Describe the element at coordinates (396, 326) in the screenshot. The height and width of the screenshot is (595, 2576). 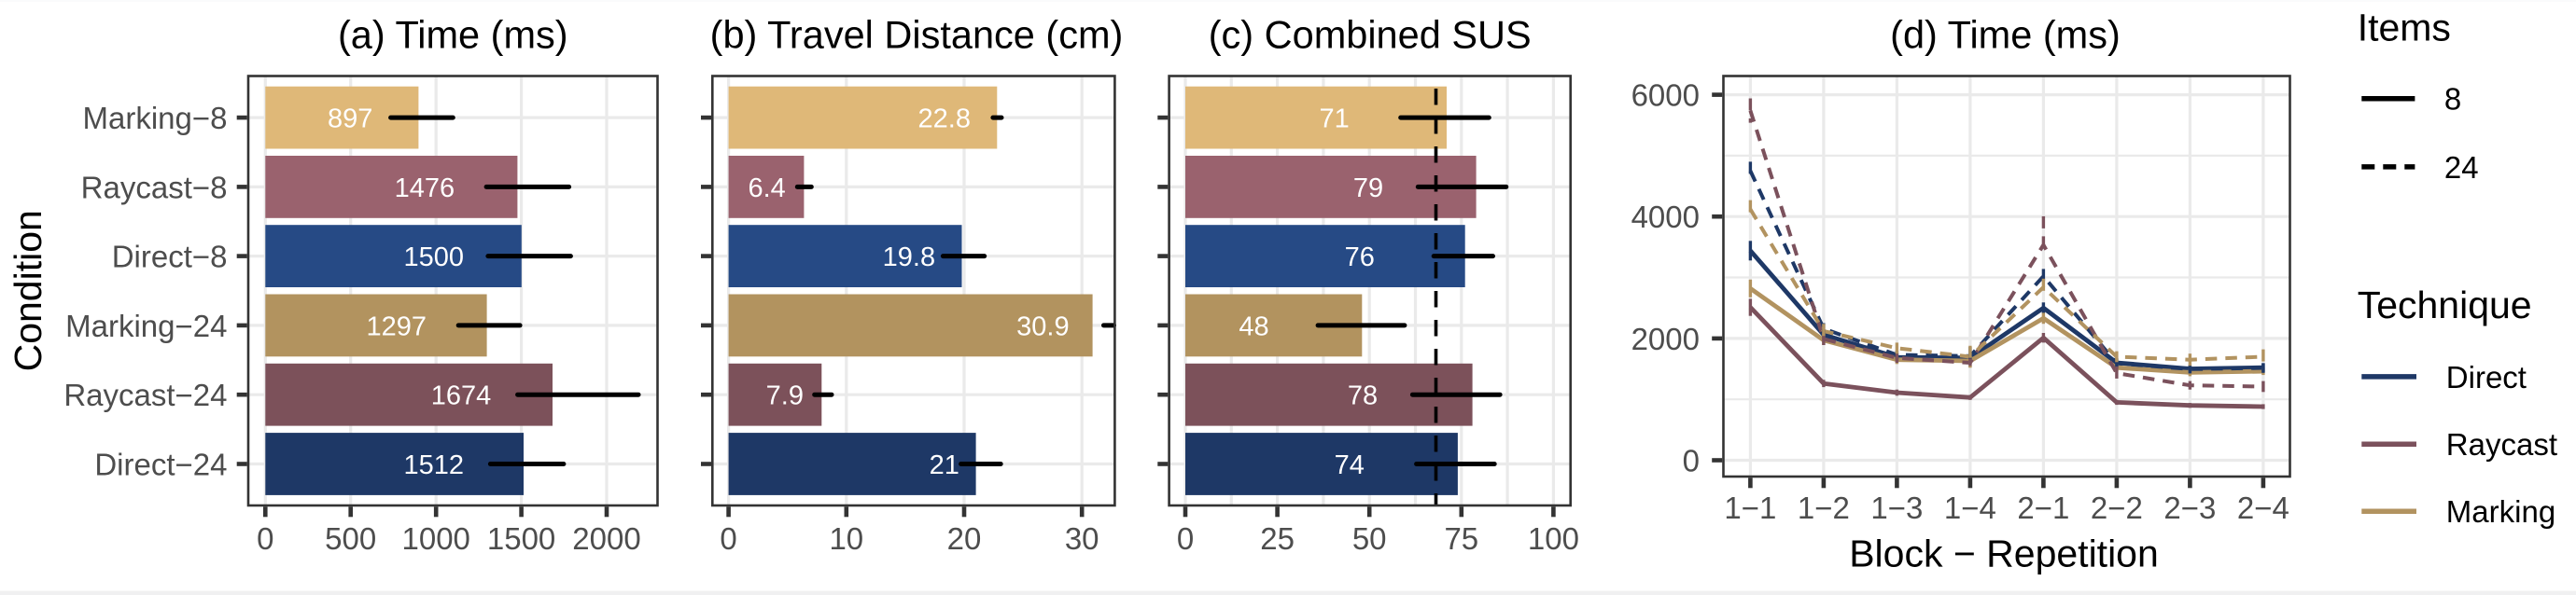
I see `svg-text: 1297` at that location.